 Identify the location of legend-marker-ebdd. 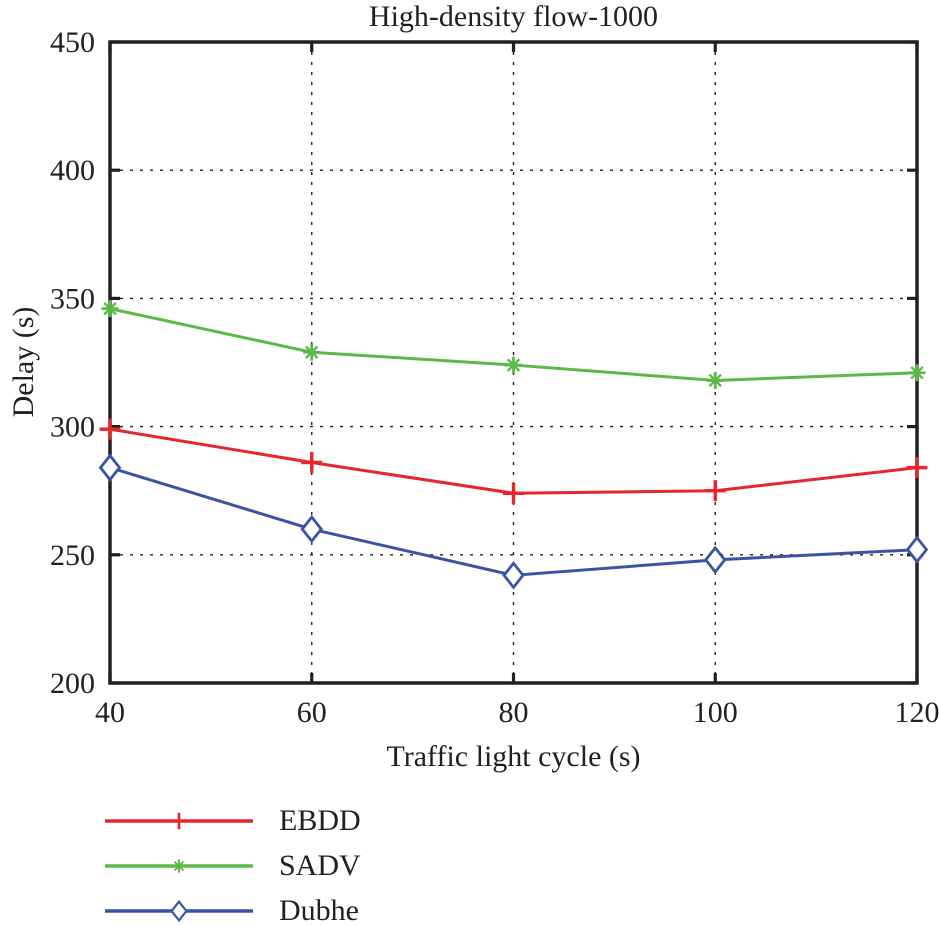
(179, 821).